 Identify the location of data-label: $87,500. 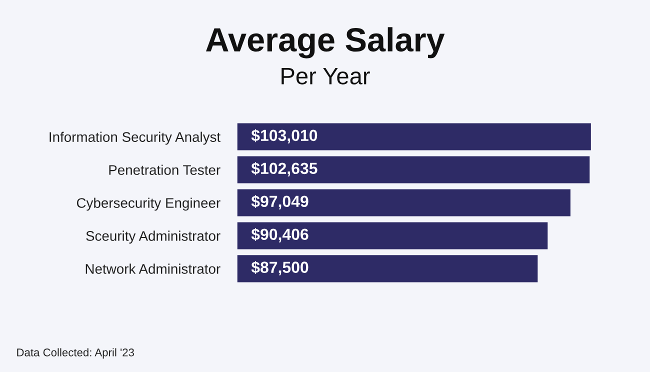
(279, 268).